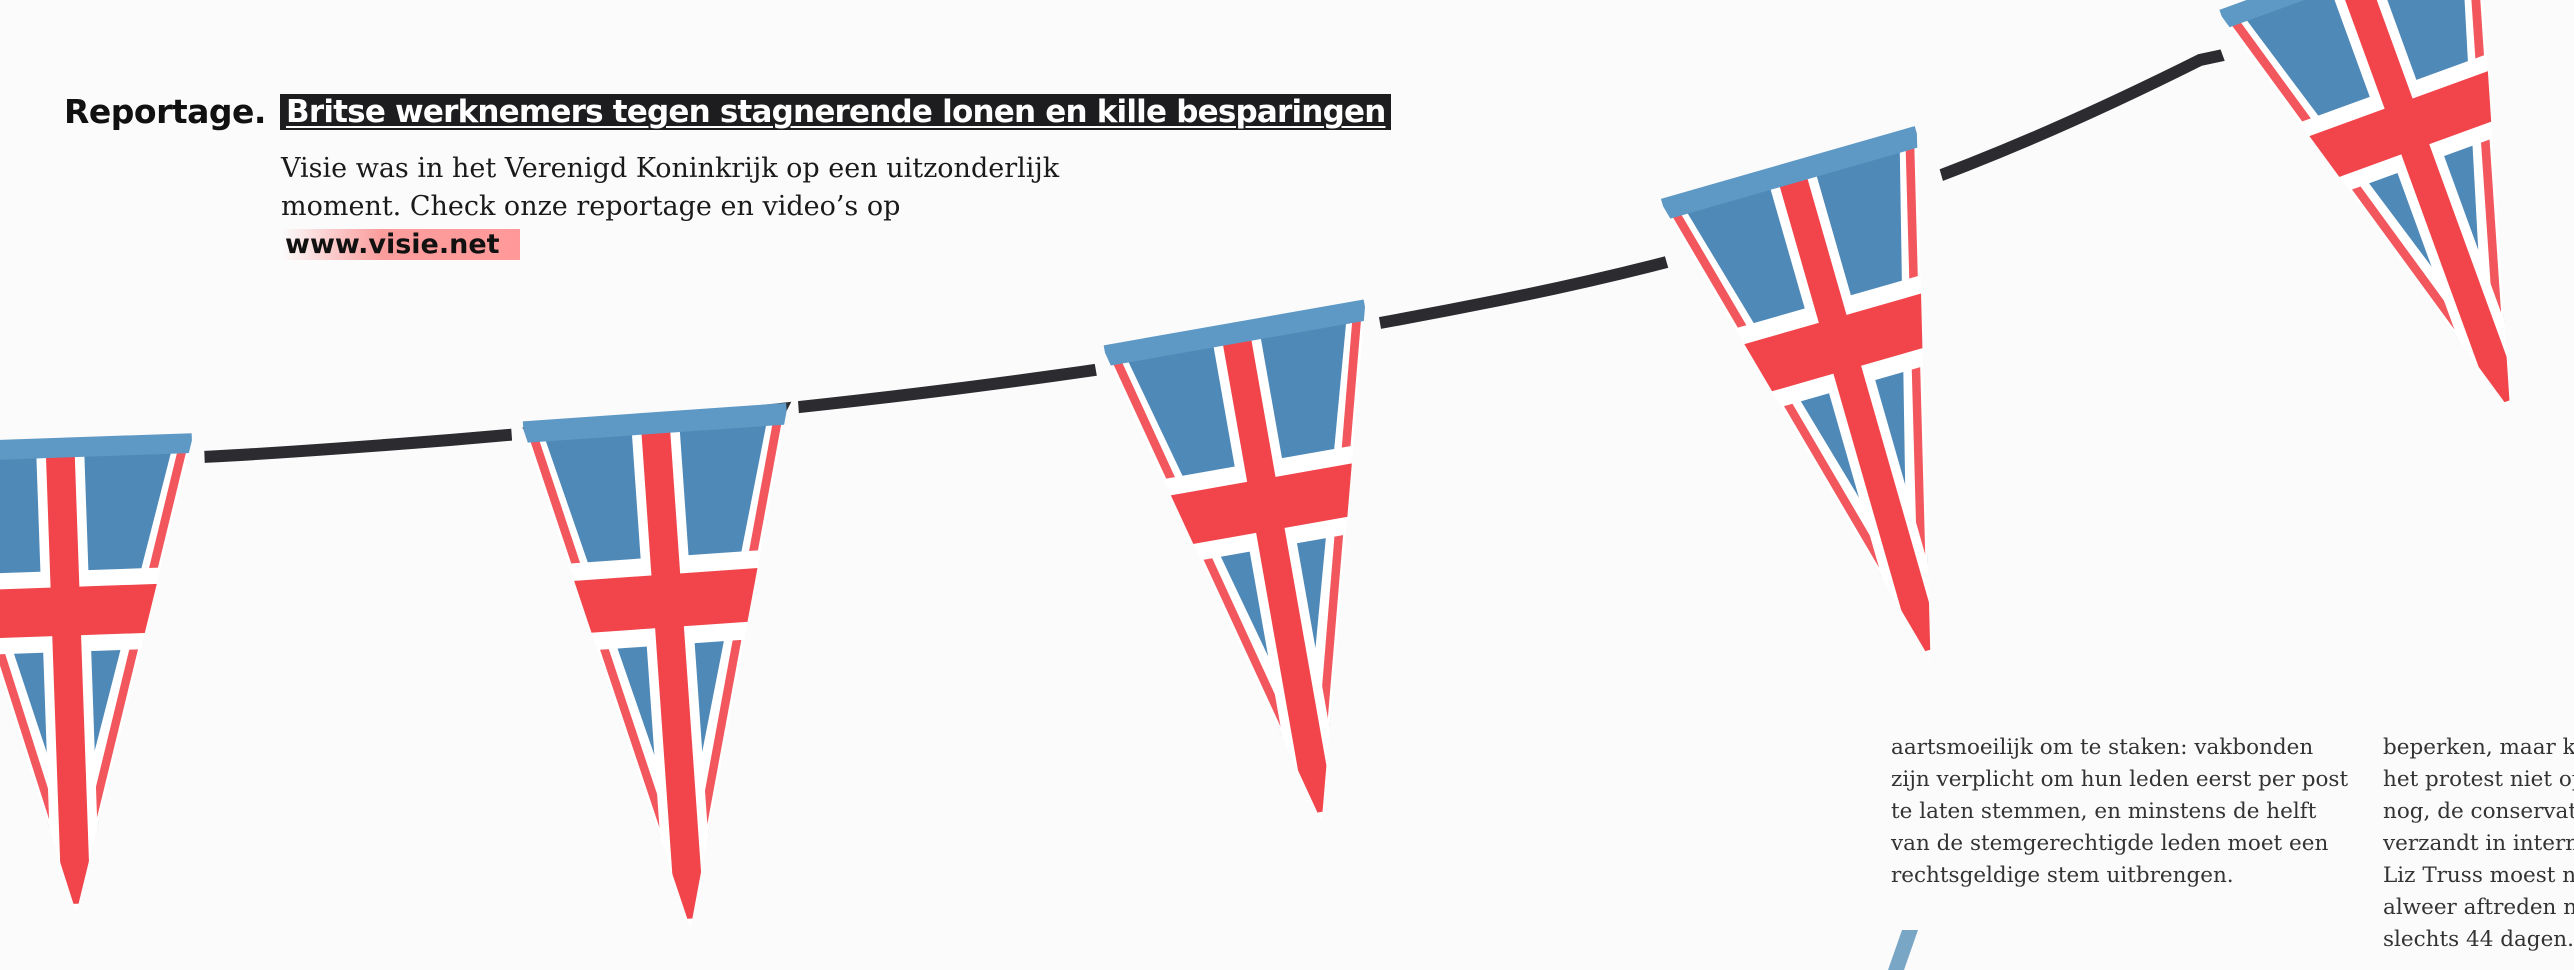  Describe the element at coordinates (2062, 875) in the screenshot. I see `column-line: rechtsgeldige stem uitbrengen.` at that location.